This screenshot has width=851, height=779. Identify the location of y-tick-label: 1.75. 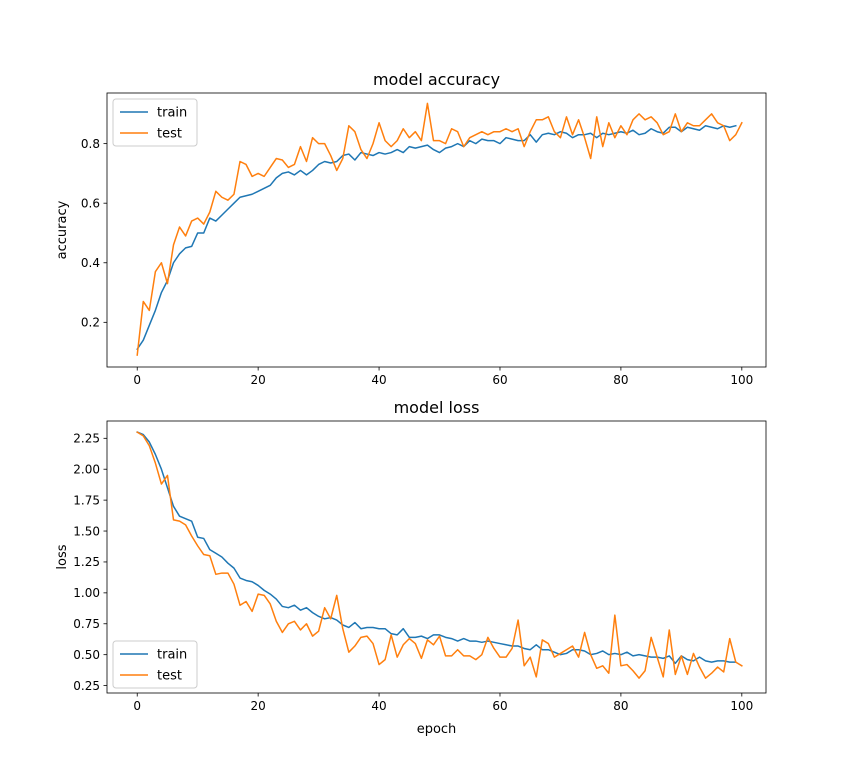
(86, 500).